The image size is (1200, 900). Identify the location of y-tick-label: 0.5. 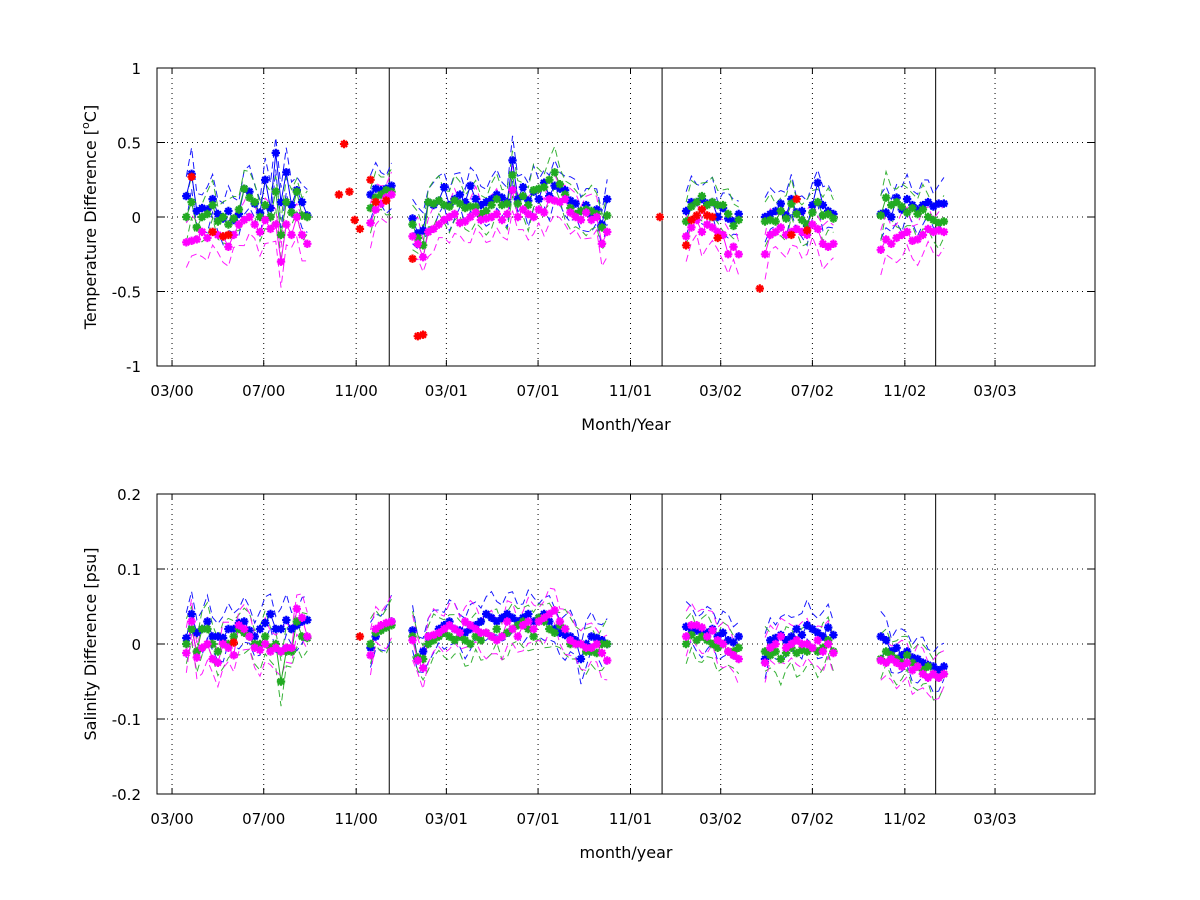
(129, 144).